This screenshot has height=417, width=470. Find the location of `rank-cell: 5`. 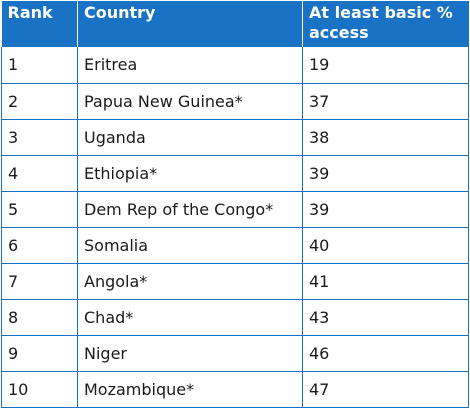

rank-cell: 5 is located at coordinates (39, 209).